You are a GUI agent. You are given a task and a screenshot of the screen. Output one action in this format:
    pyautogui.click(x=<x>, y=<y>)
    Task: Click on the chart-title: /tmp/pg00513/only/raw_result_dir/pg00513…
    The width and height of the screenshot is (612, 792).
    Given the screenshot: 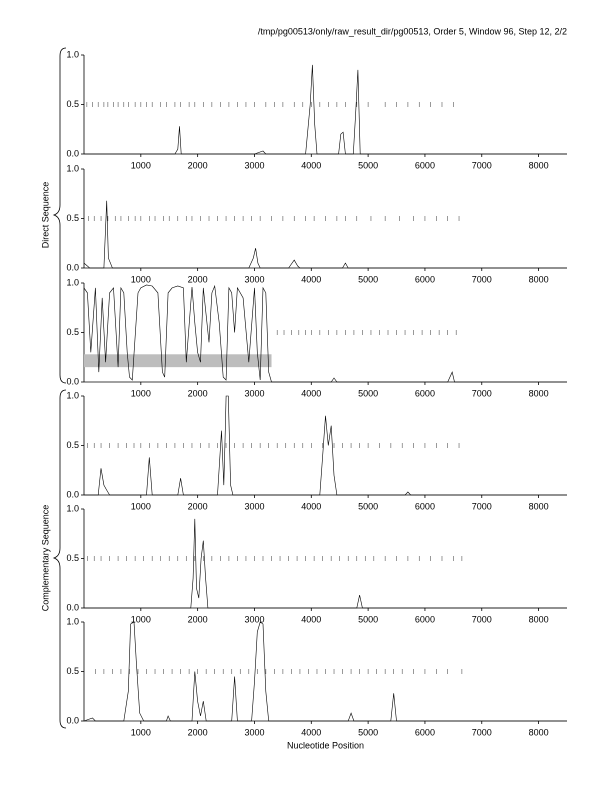 What is the action you would take?
    pyautogui.click(x=412, y=31)
    